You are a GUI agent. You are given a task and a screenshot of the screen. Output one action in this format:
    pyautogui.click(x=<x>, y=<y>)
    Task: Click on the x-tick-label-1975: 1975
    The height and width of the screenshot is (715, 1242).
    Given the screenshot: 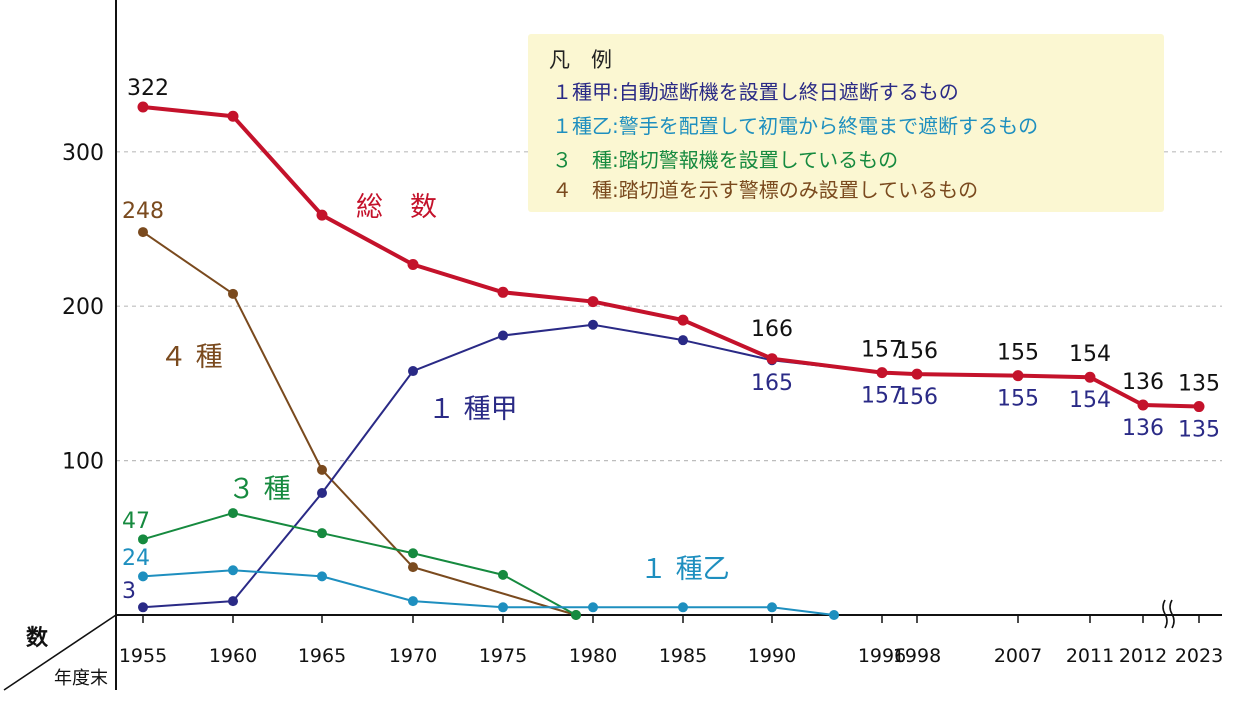 What is the action you would take?
    pyautogui.click(x=503, y=656)
    